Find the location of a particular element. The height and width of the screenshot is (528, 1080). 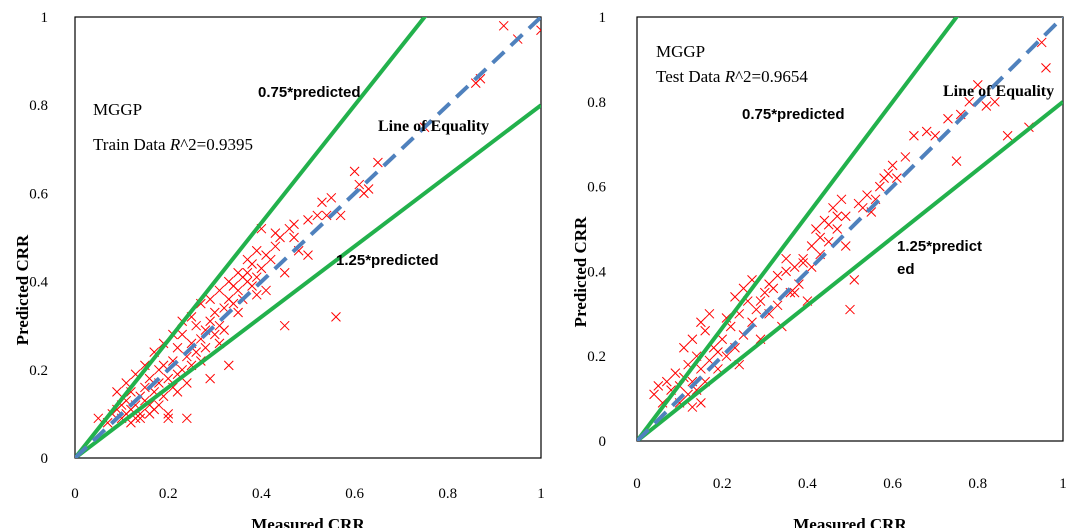

y-tick-label: 0 is located at coordinates (45, 459).